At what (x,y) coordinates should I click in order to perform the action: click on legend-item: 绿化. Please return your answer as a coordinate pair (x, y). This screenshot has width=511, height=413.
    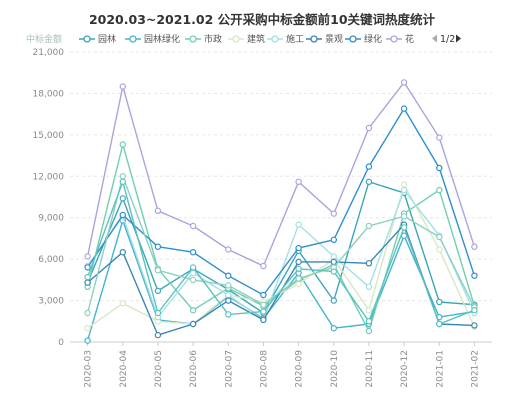
    Looking at the image, I should click on (363, 39).